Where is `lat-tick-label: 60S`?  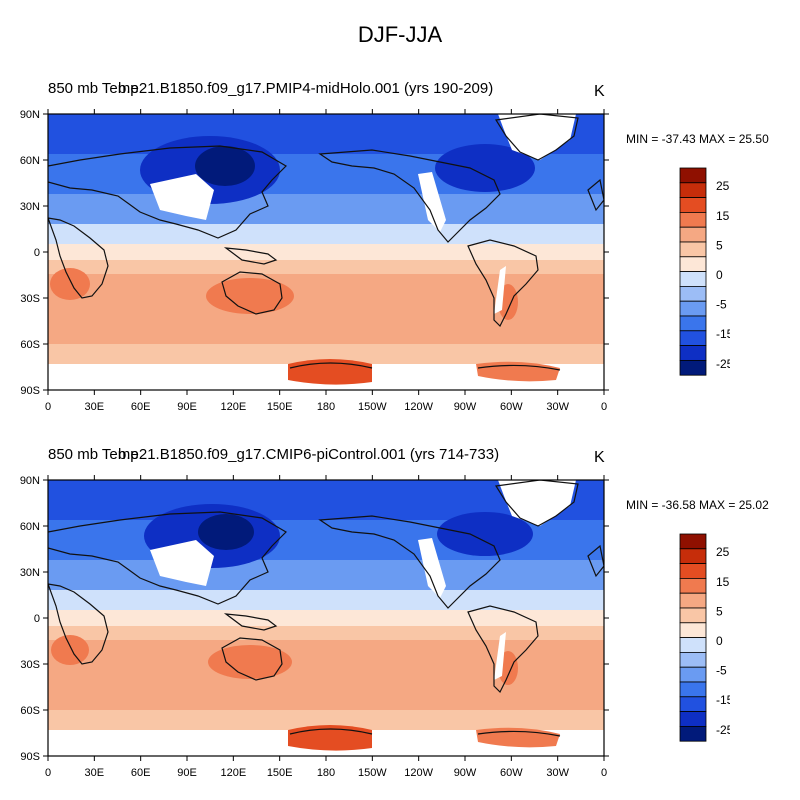 lat-tick-label: 60S is located at coordinates (30, 345).